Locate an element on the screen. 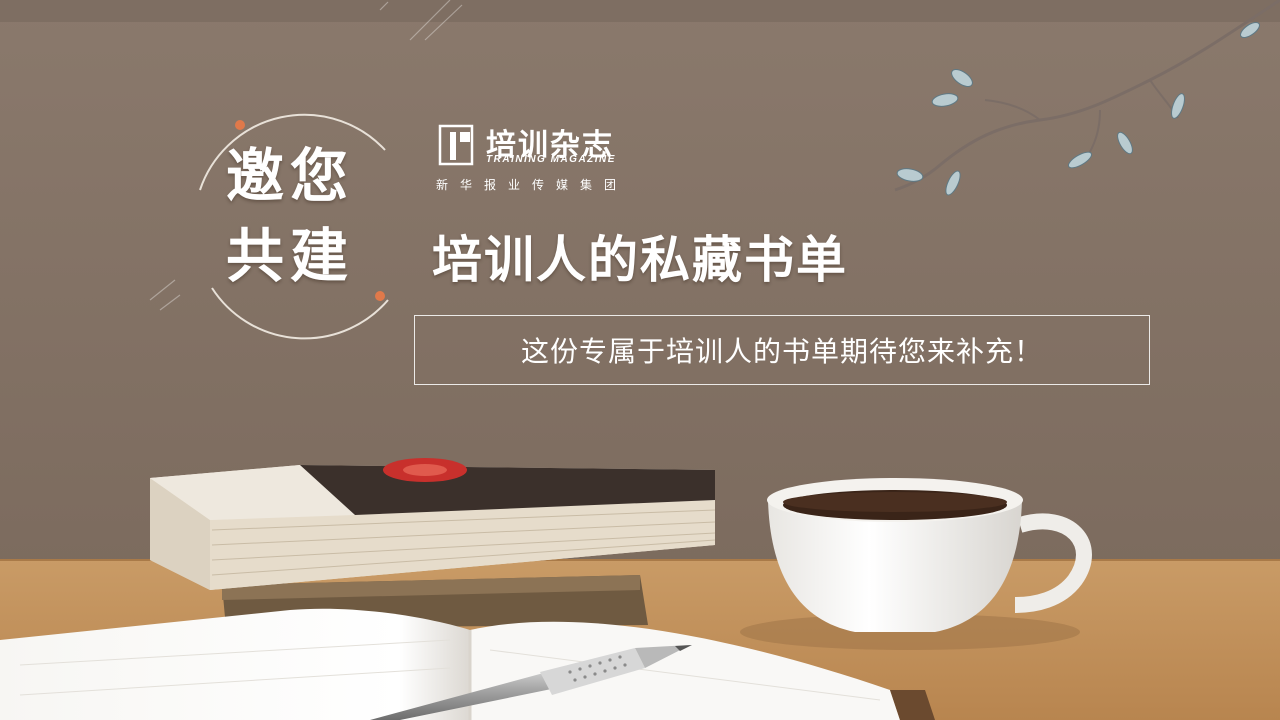 Image resolution: width=1280 pixels, height=720 pixels. logo-mark is located at coordinates (456, 145).